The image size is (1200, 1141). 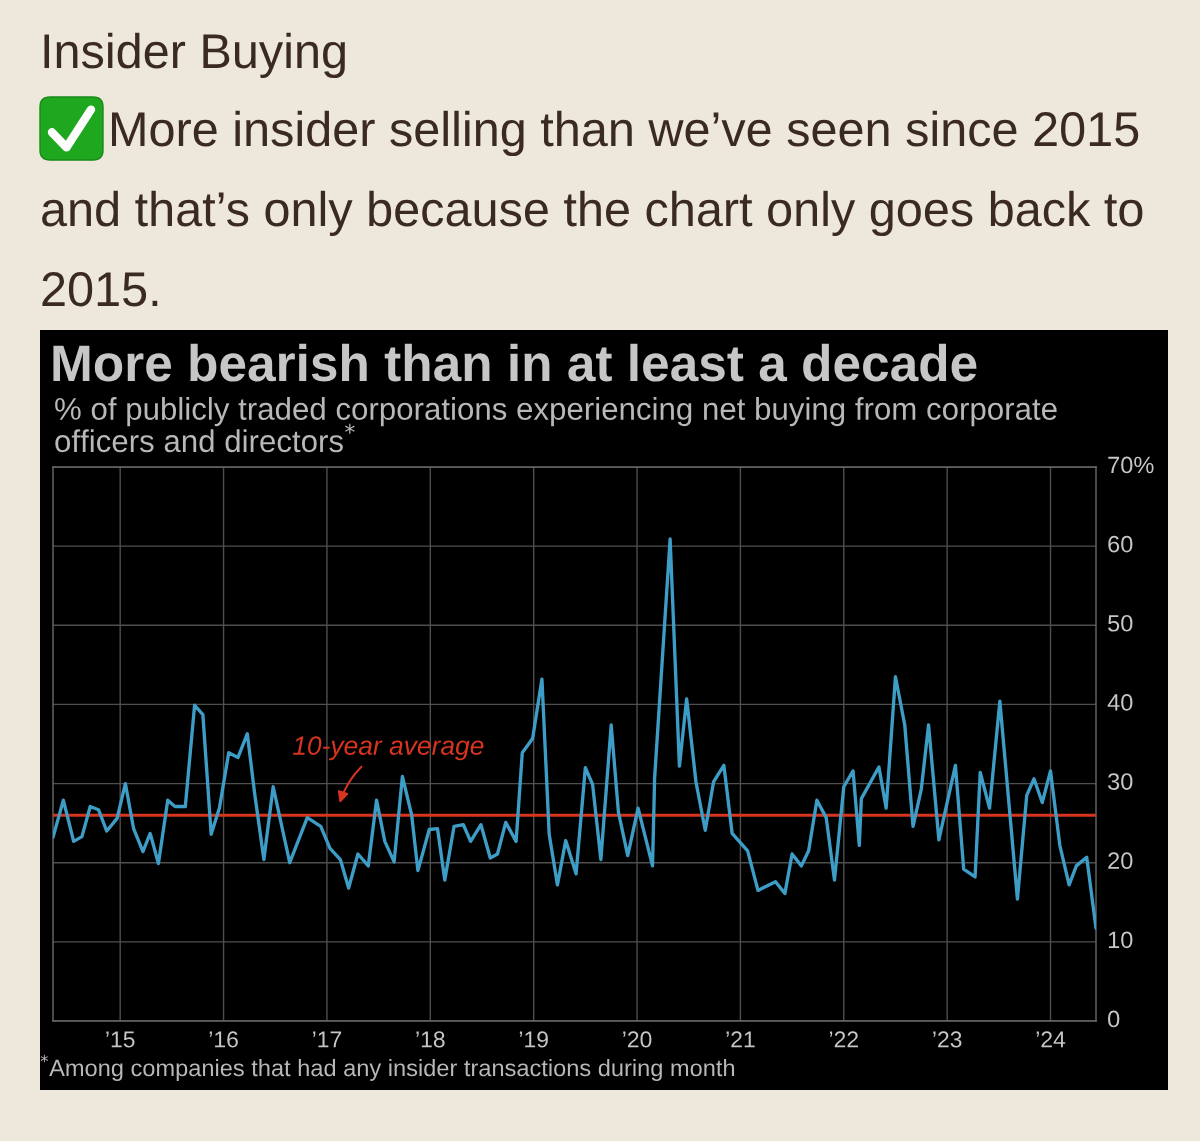 What do you see at coordinates (1120, 623) in the screenshot?
I see `y-tick-label: 50` at bounding box center [1120, 623].